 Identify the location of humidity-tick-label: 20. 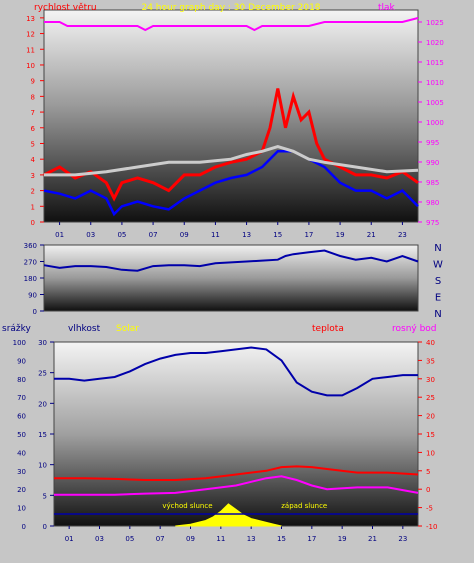
(42, 404).